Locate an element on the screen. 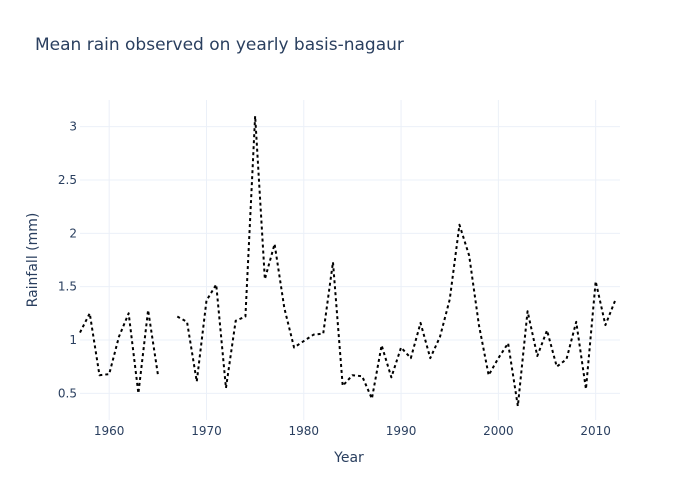 This screenshot has height=500, width=700. x-tick-label: 1960 is located at coordinates (109, 431).